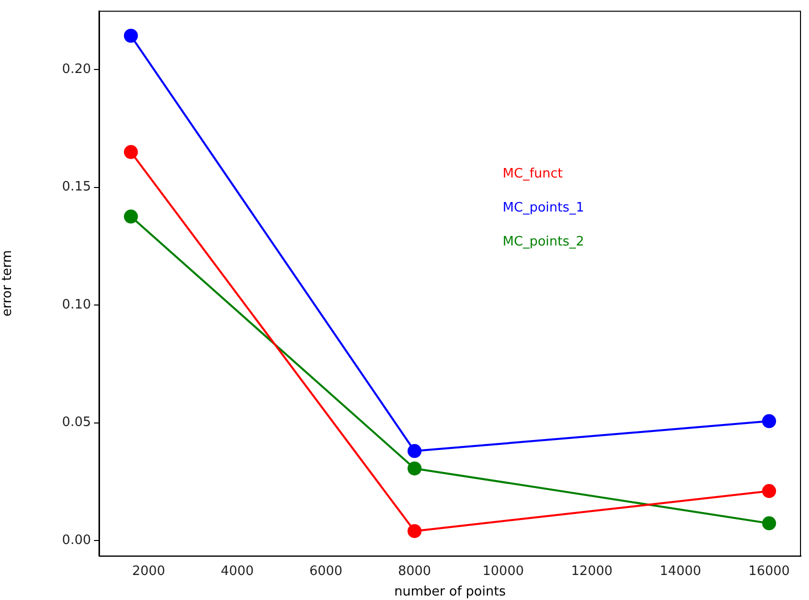 This screenshot has width=809, height=600. Describe the element at coordinates (325, 571) in the screenshot. I see `x-tick-label: 6000` at that location.